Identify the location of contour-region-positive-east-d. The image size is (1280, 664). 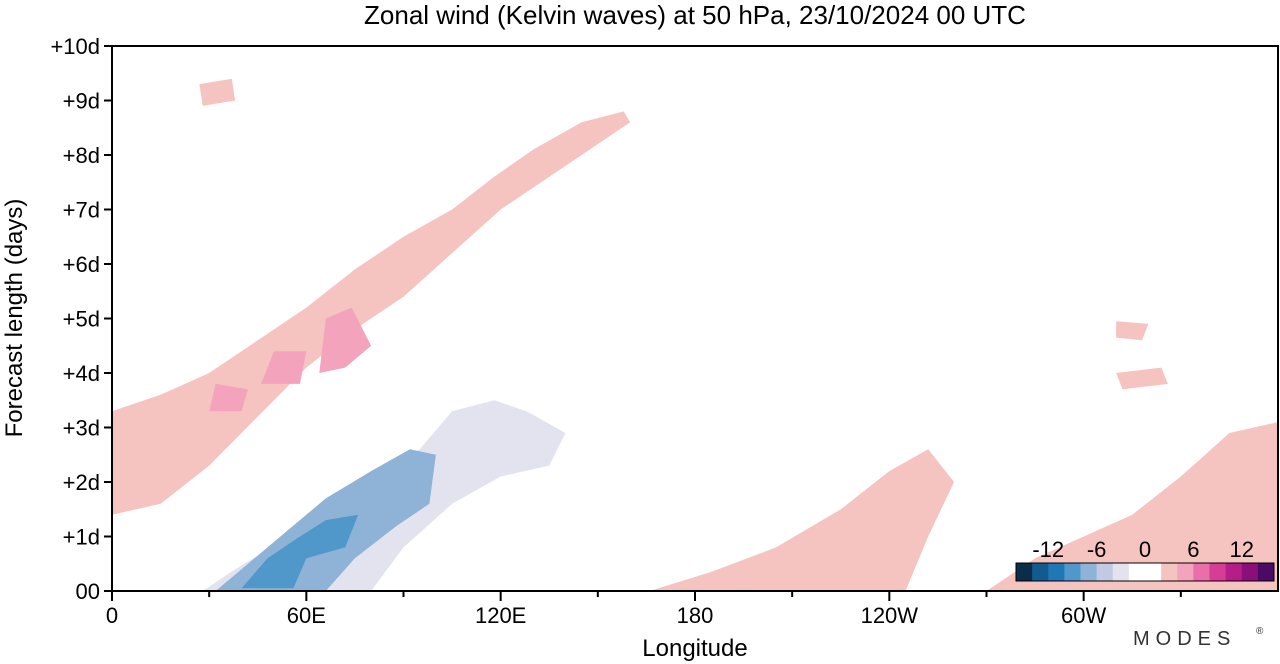
(1132, 331).